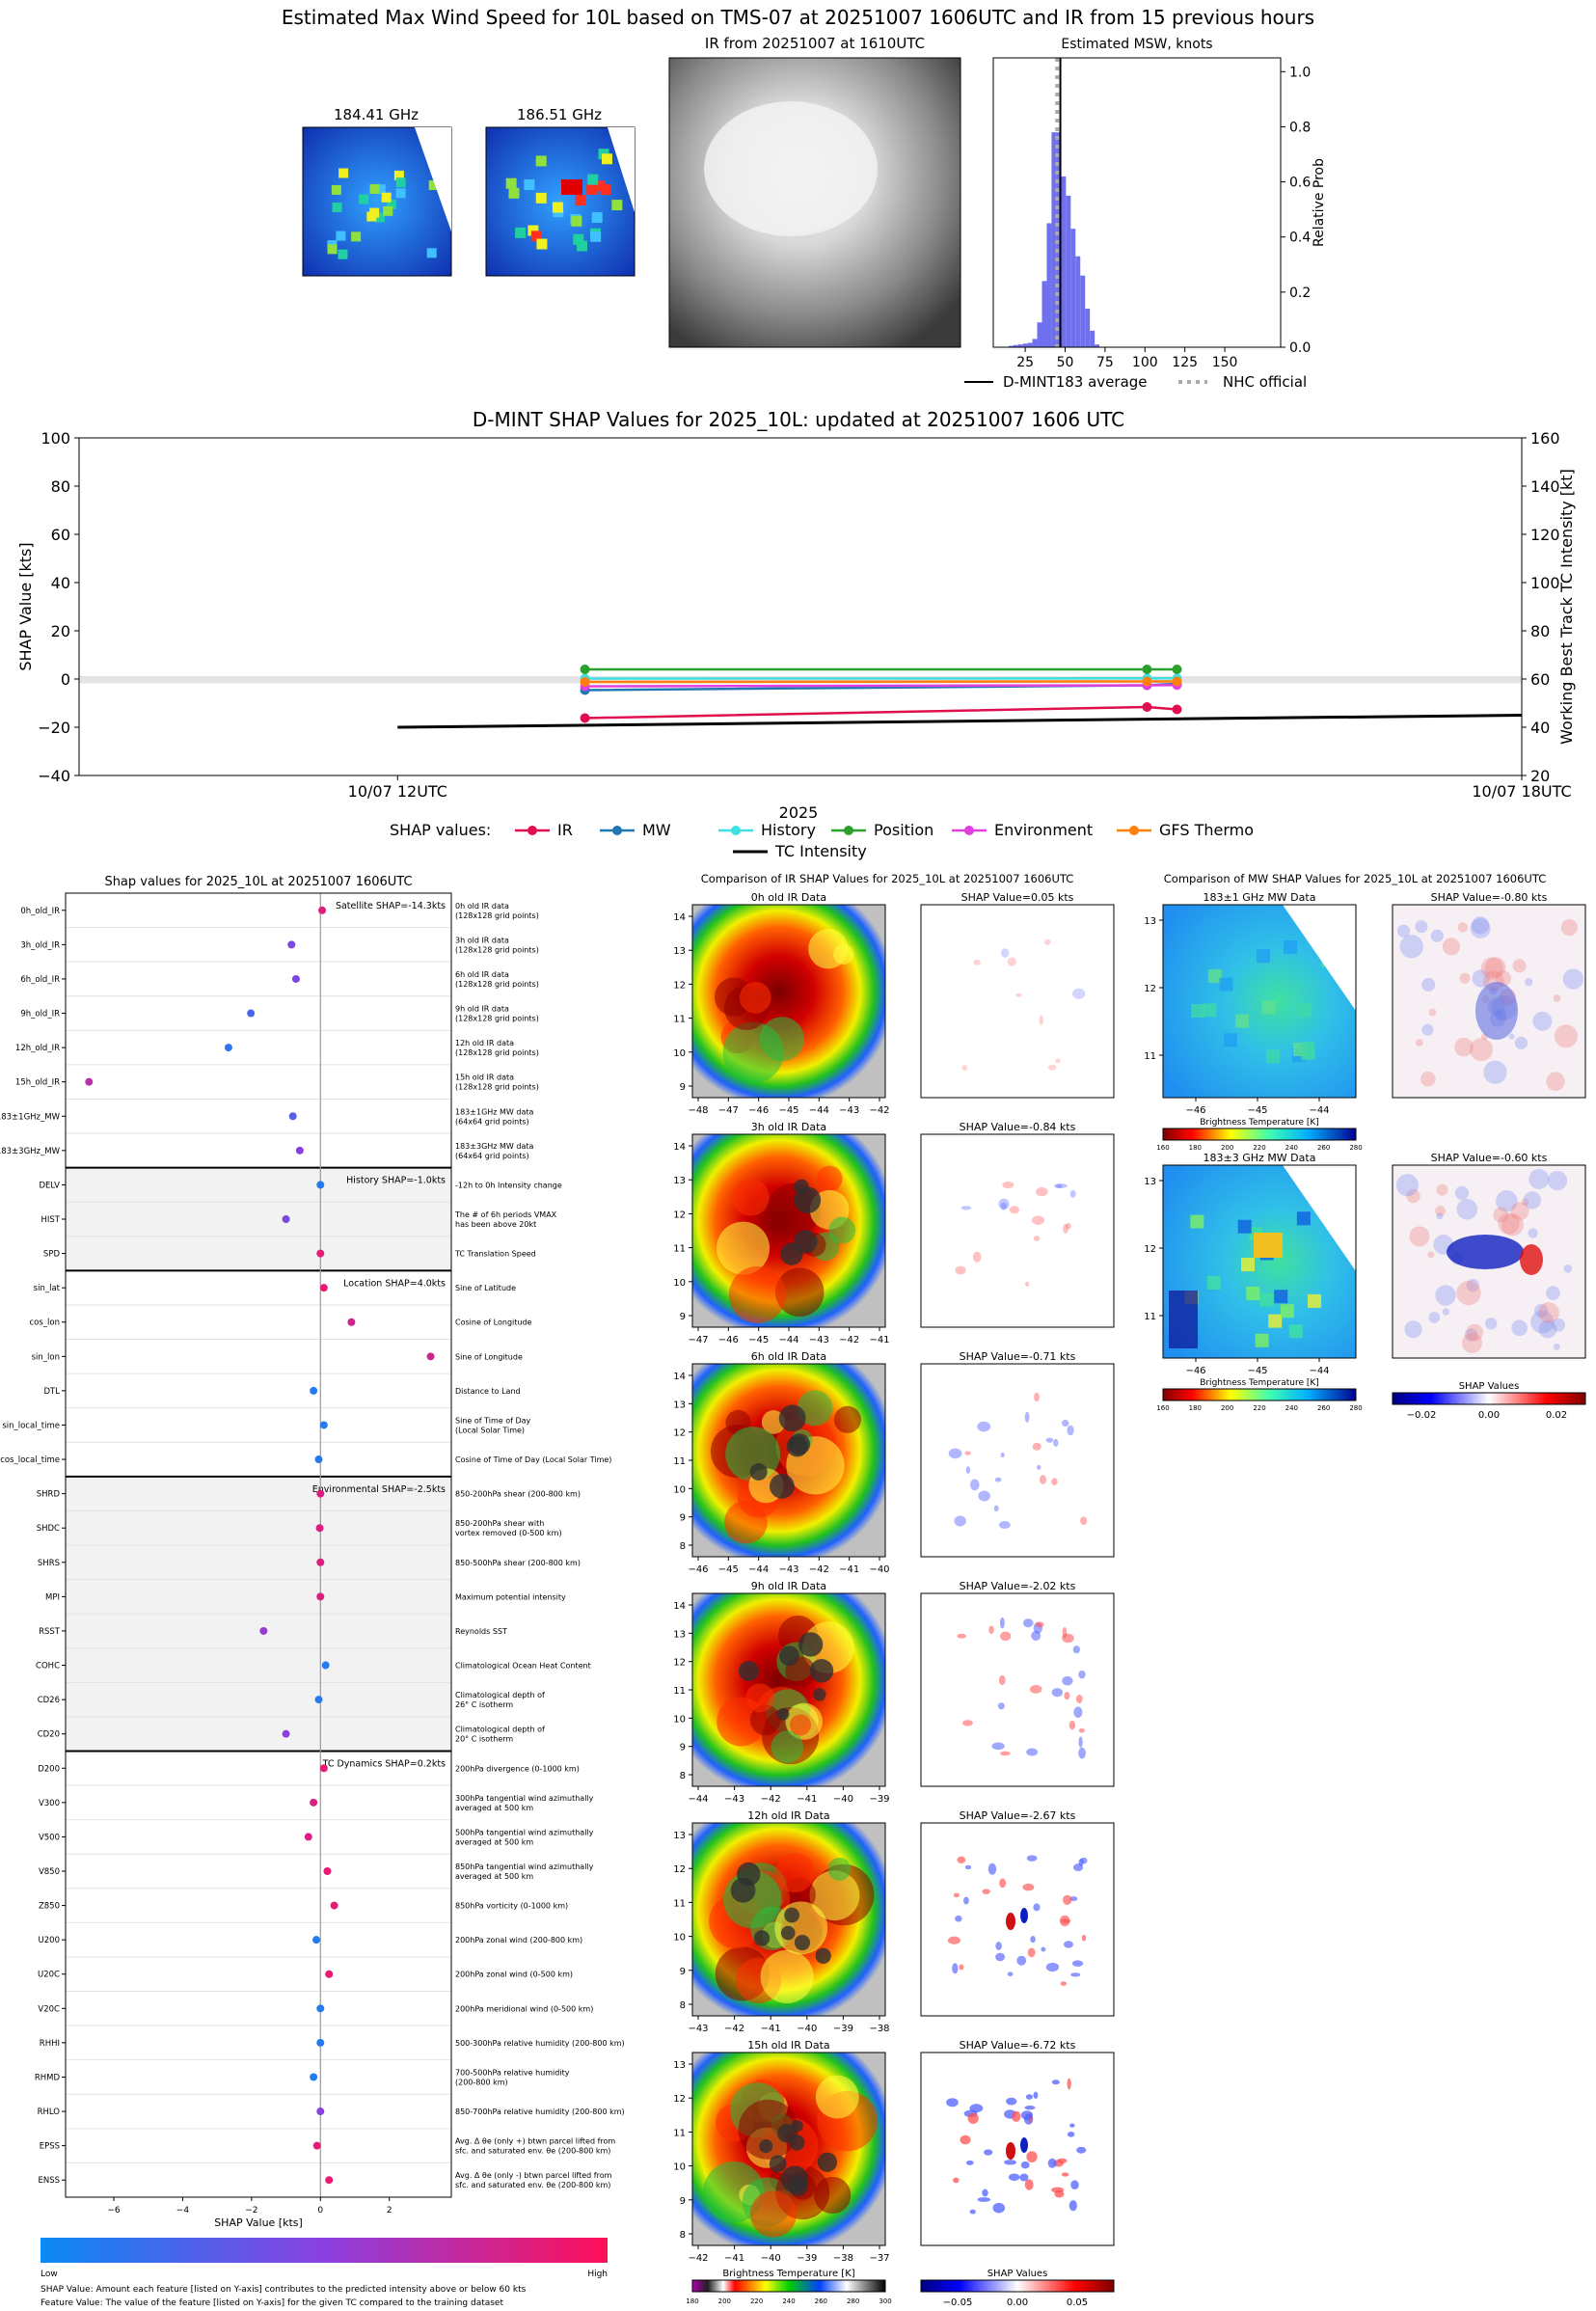 The image size is (1596, 2311). What do you see at coordinates (519, 1940) in the screenshot?
I see `feature-desc: 200hPa zonal wind (200-800 km)` at bounding box center [519, 1940].